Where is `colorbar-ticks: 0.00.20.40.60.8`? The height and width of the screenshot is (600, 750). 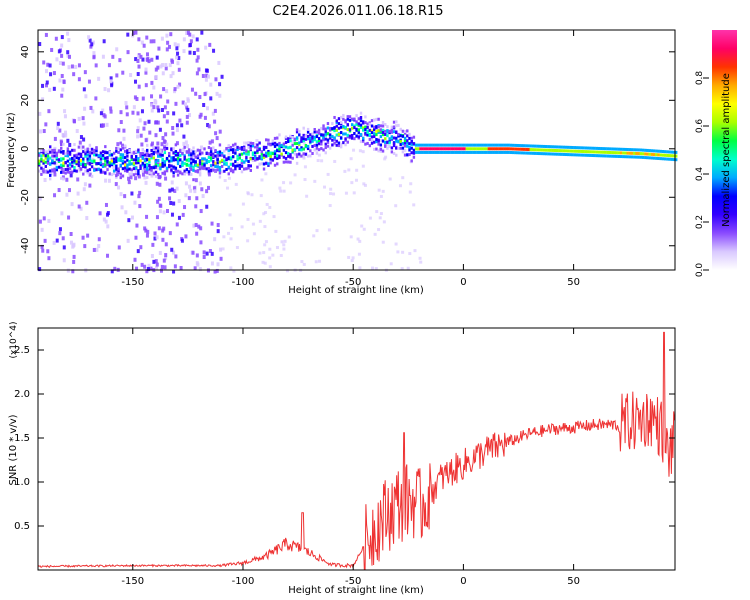
colorbar-ticks: 0.00.20.40.60.8 is located at coordinates (702, 174).